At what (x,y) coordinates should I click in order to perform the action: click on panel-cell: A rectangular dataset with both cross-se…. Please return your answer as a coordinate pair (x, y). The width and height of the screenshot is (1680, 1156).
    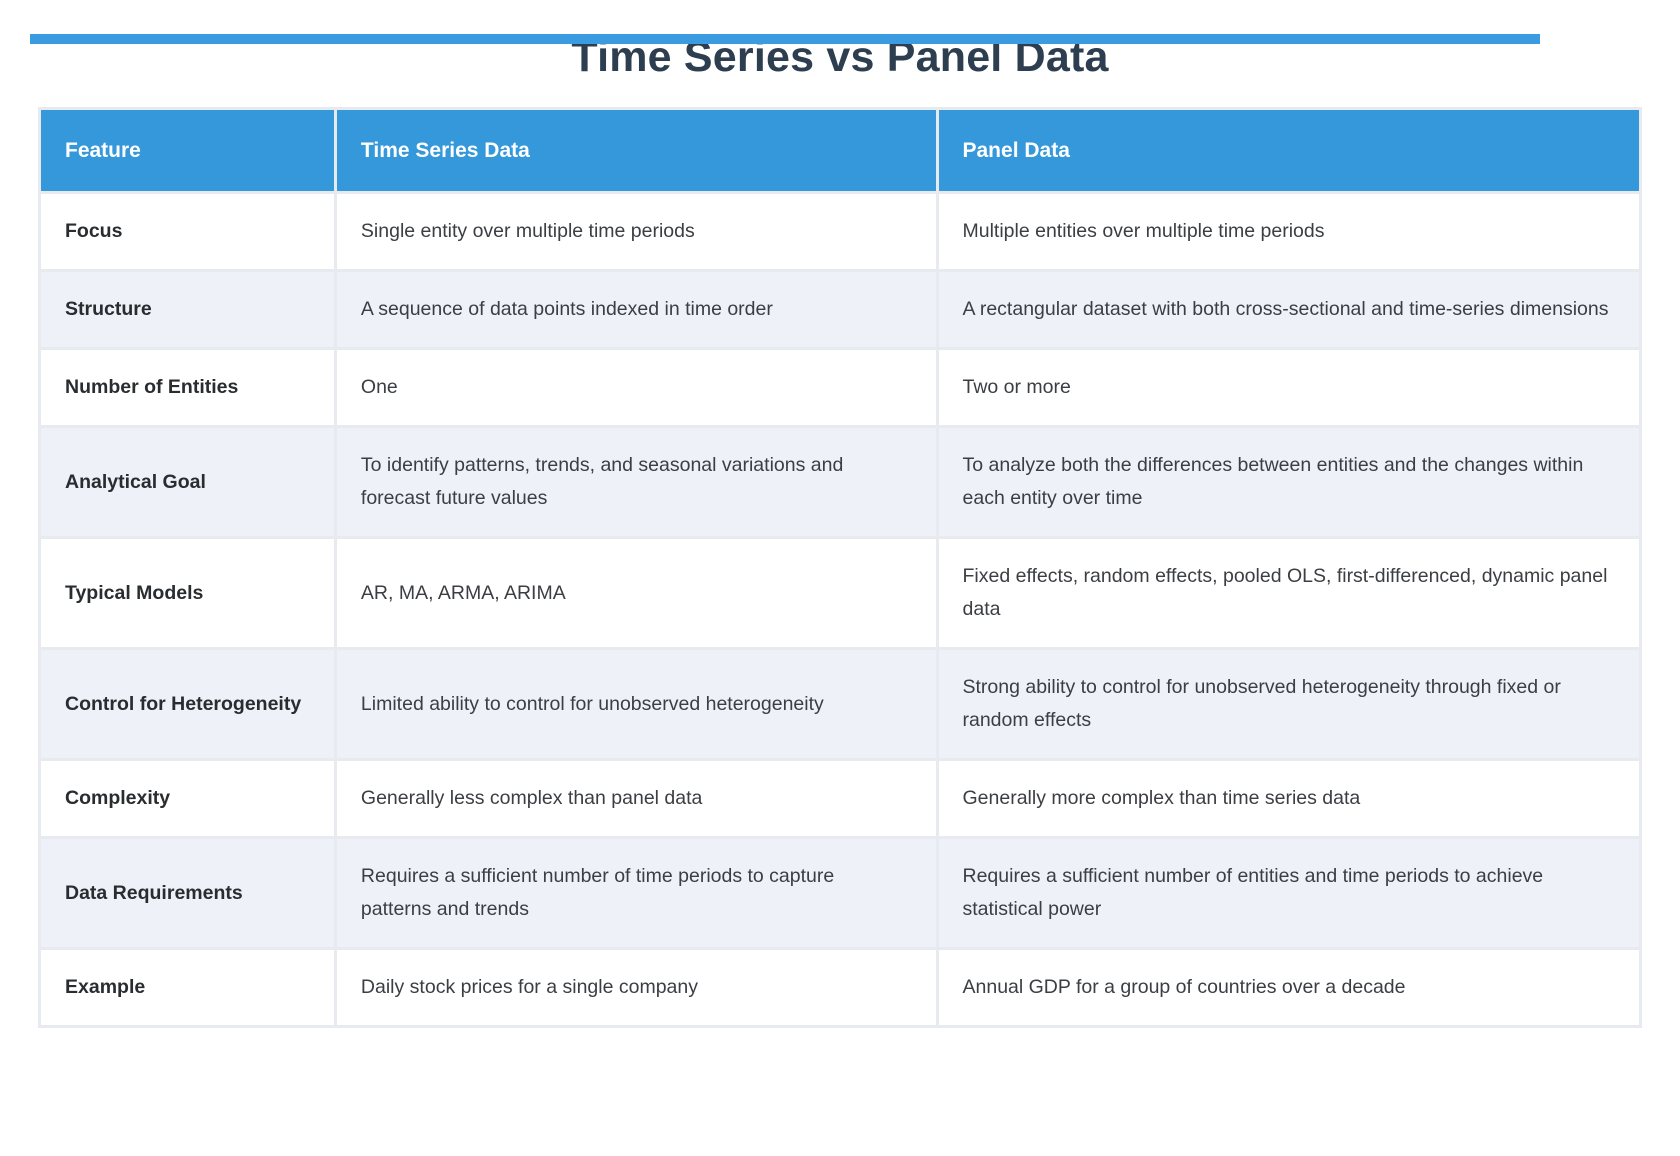
    Looking at the image, I should click on (1288, 309).